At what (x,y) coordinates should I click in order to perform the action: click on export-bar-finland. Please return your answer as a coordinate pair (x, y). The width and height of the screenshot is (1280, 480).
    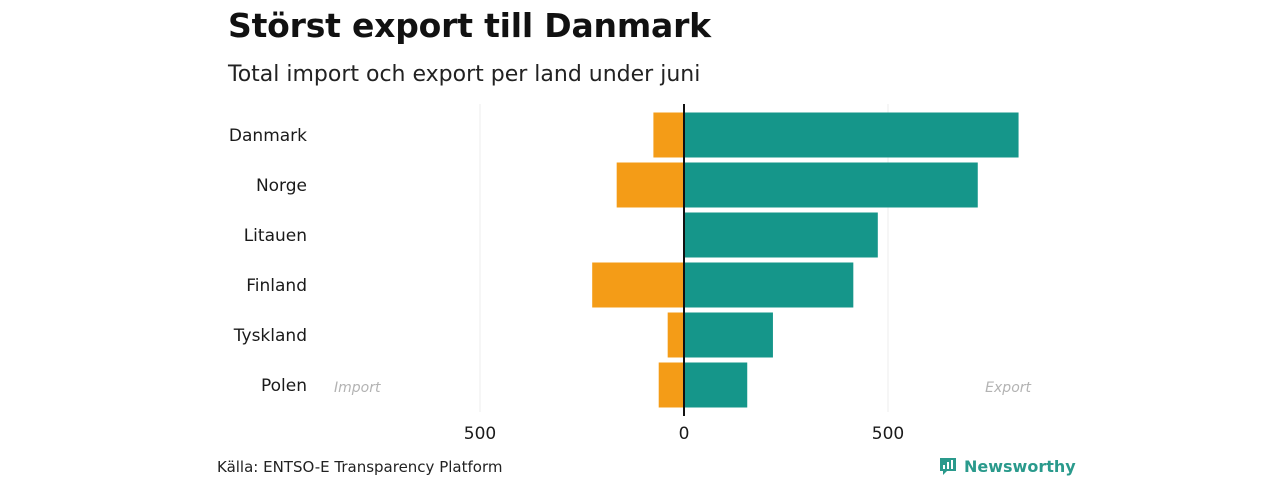
    Looking at the image, I should click on (769, 285).